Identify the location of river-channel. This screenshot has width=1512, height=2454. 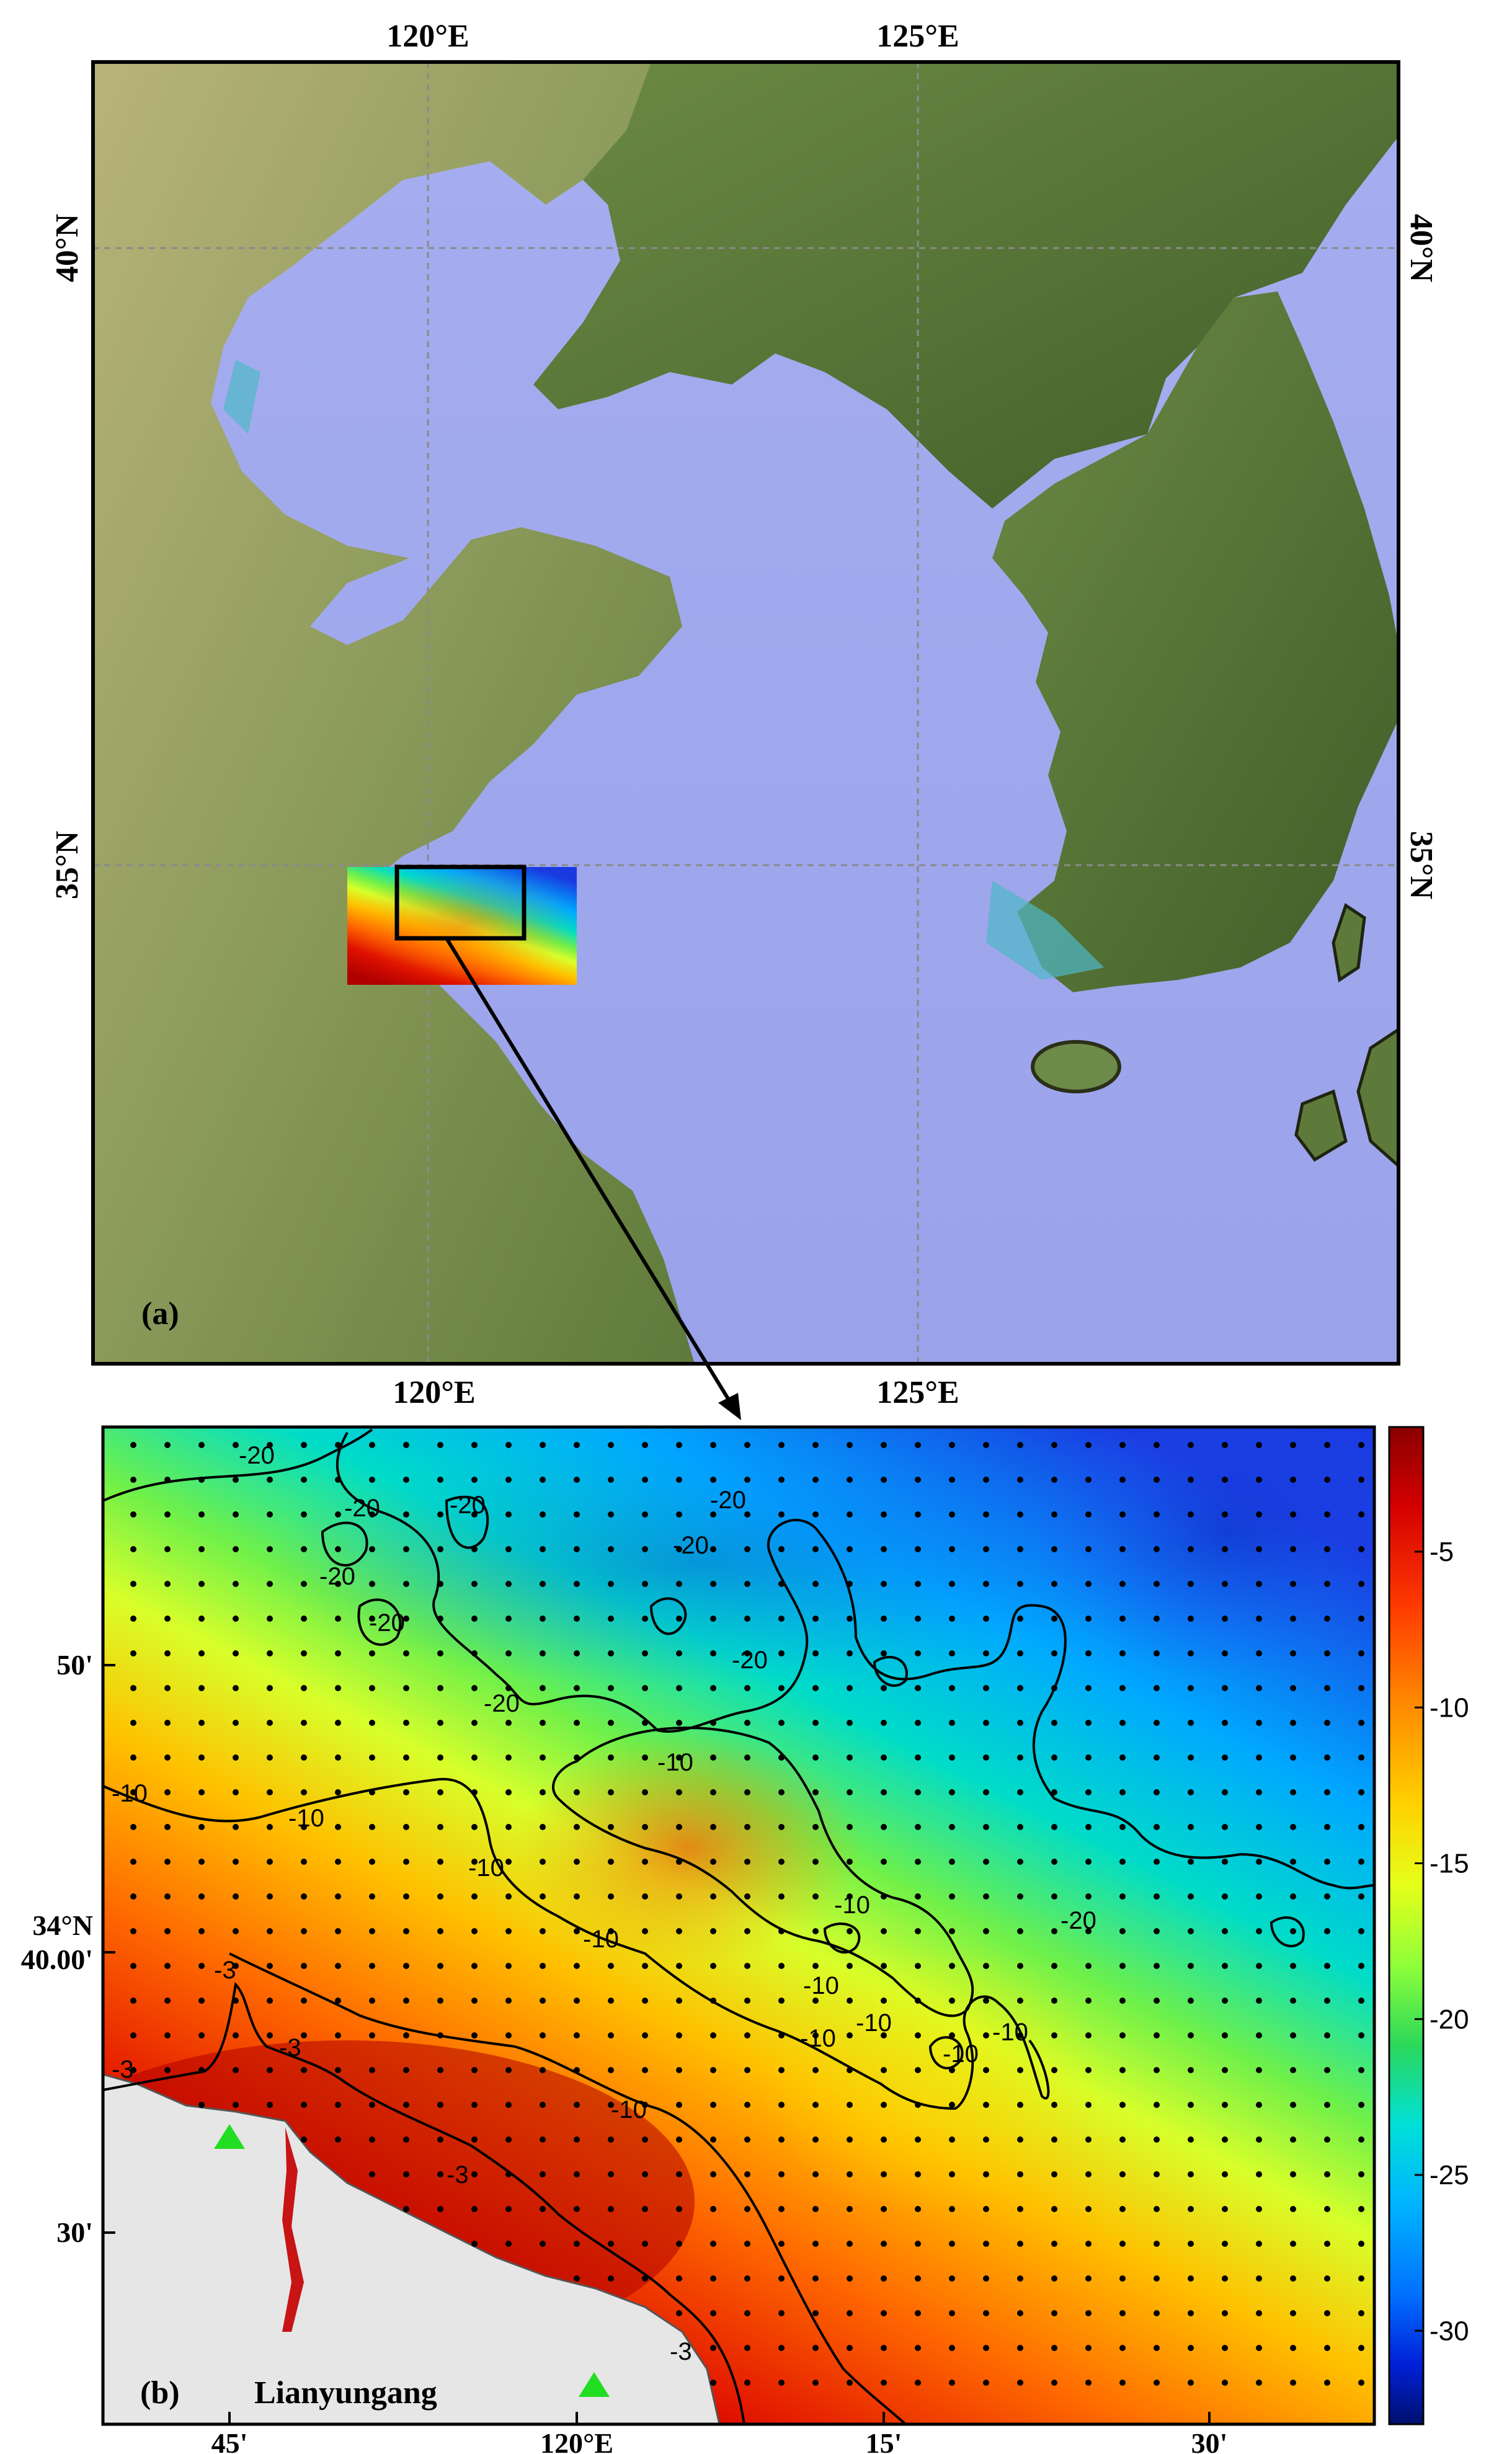
(293, 2229).